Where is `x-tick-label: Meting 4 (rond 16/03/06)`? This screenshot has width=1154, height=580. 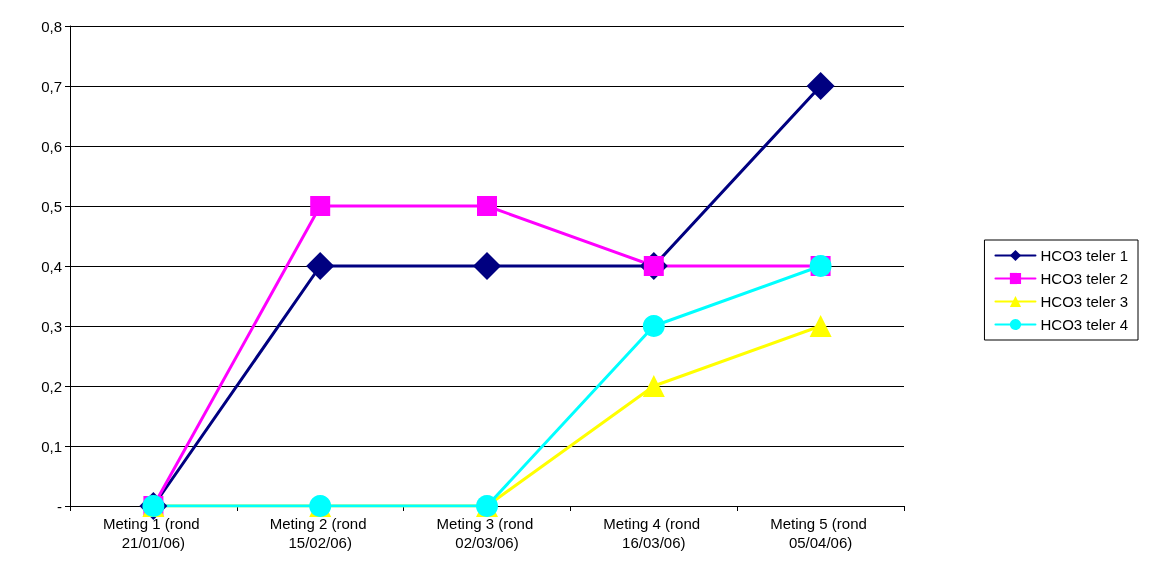
x-tick-label: Meting 4 (rond 16/03/06) is located at coordinates (654, 533).